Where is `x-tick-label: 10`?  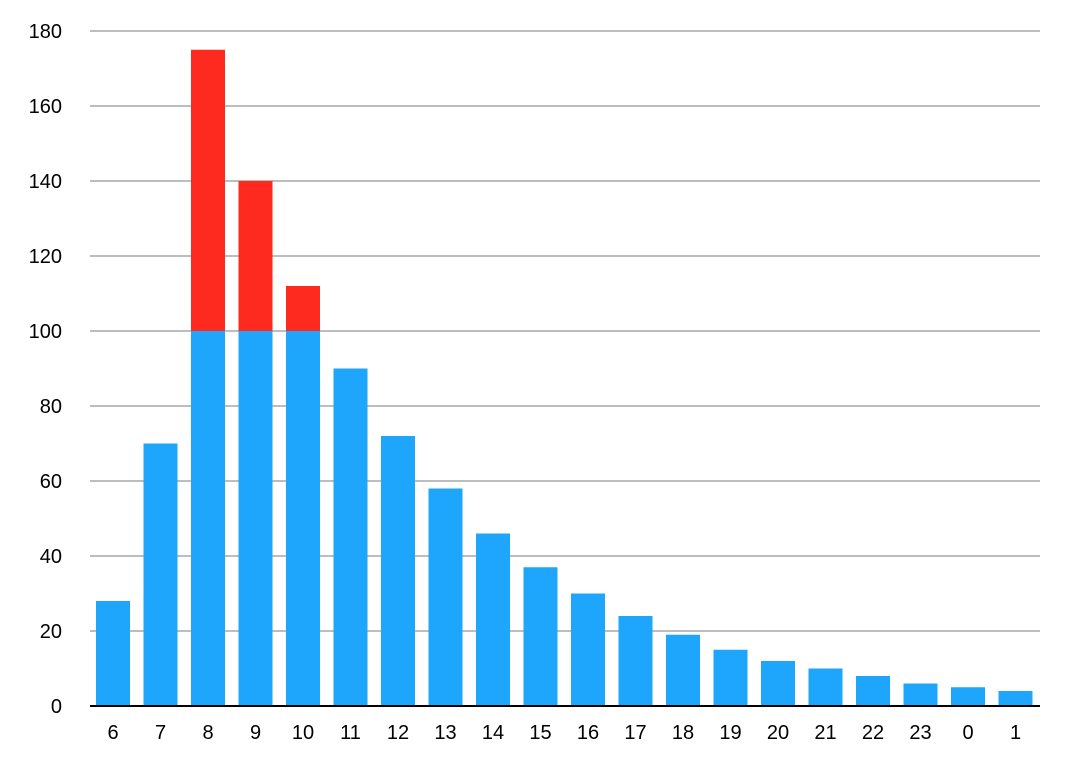 x-tick-label: 10 is located at coordinates (303, 733).